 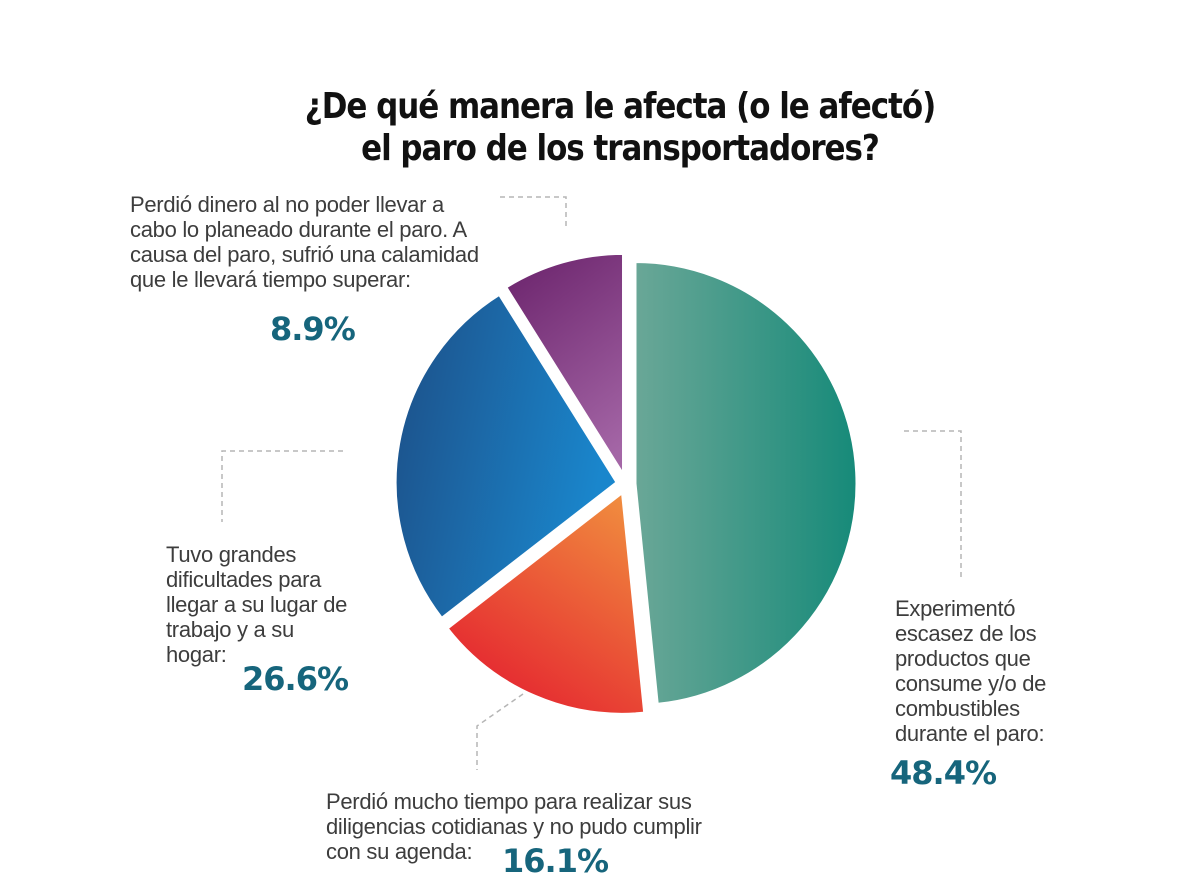 What do you see at coordinates (244, 579) in the screenshot?
I see `label-commute-line: dificultades para` at bounding box center [244, 579].